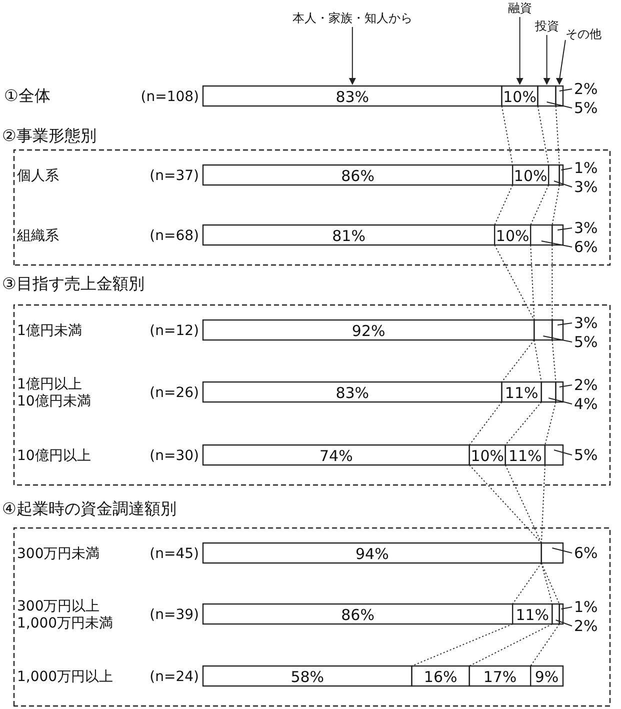 The width and height of the screenshot is (621, 709). Describe the element at coordinates (108, 236) in the screenshot. I see `category-label: 組織系 (n=68)` at that location.